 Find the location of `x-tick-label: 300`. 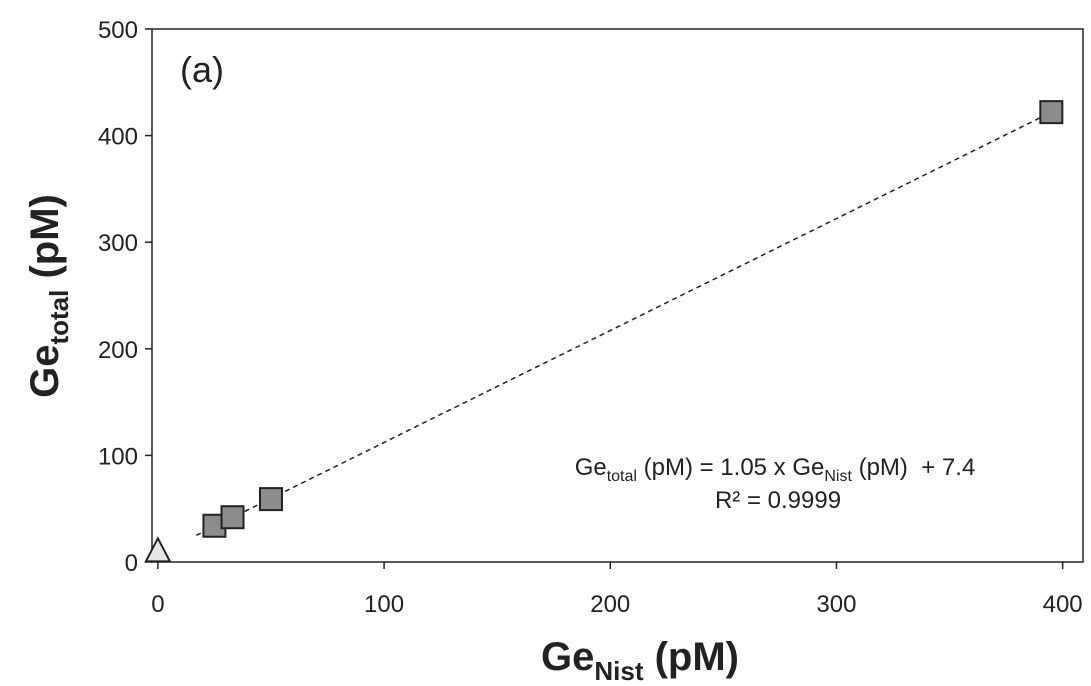

x-tick-label: 300 is located at coordinates (836, 604).